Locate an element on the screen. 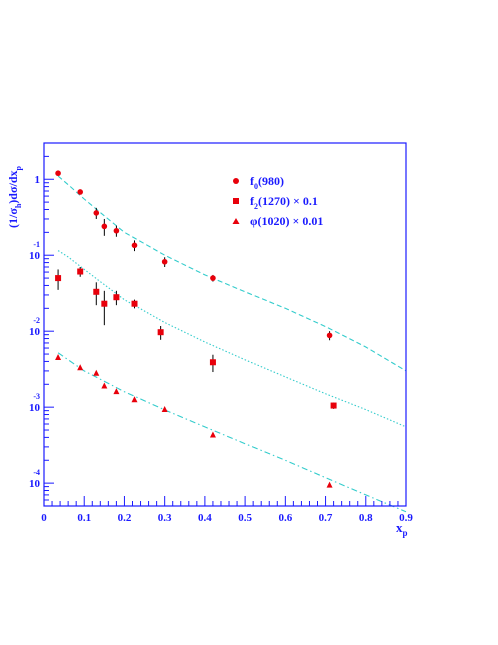 The width and height of the screenshot is (498, 645). x-tick-label-1: 0.1 is located at coordinates (84, 518).